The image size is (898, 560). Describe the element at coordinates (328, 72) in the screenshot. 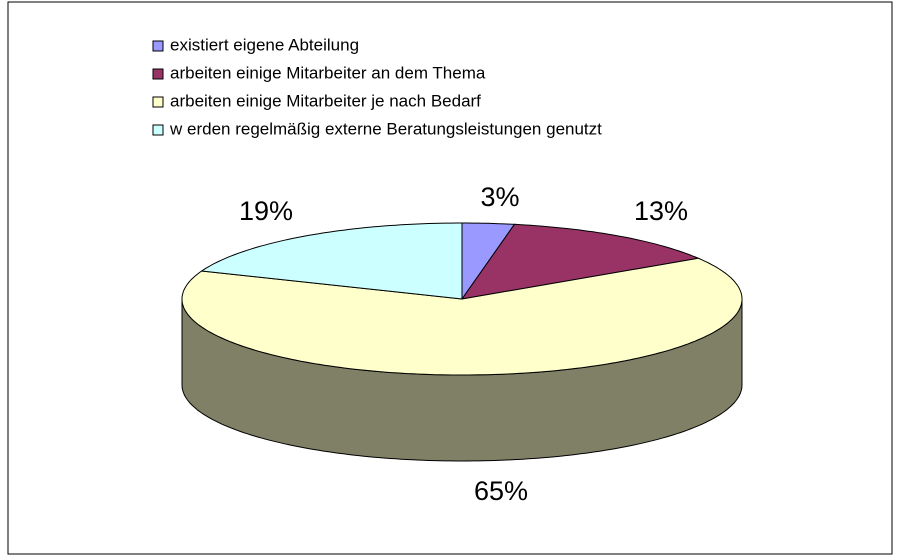

I see `legend-label: arbeiten einige Mitarbeiter an dem Thema` at that location.